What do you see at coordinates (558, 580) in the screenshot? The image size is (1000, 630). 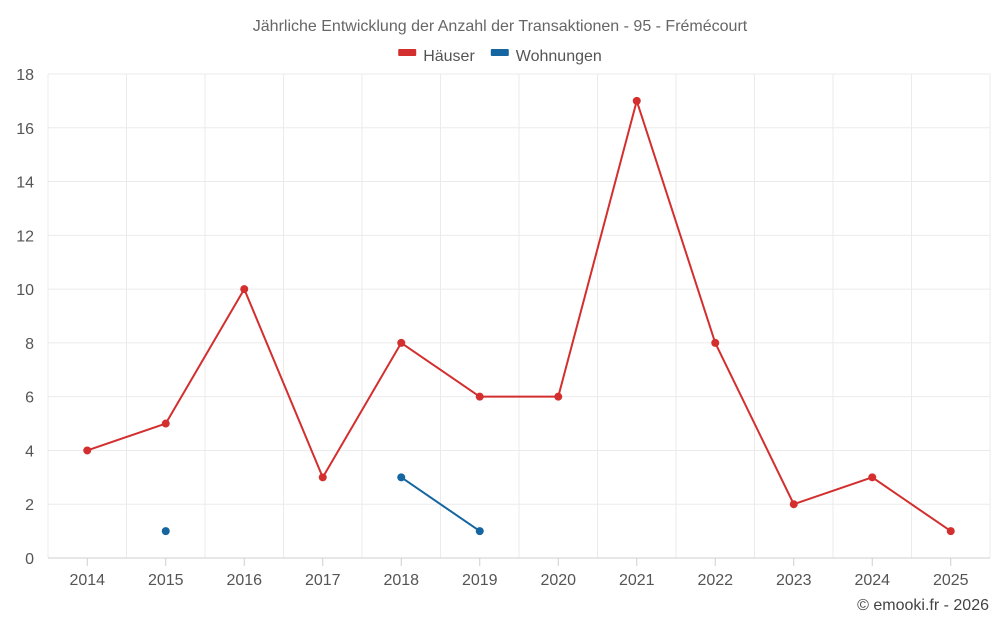 I see `x-tick-label: 2020` at bounding box center [558, 580].